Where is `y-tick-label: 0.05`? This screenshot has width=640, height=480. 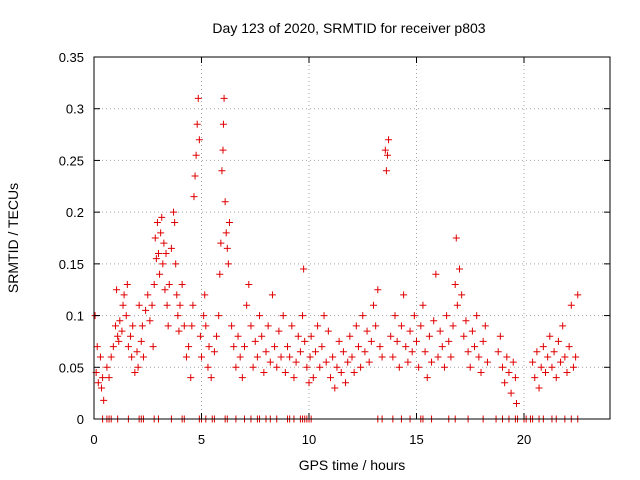
y-tick-label: 0.05 is located at coordinates (71, 367).